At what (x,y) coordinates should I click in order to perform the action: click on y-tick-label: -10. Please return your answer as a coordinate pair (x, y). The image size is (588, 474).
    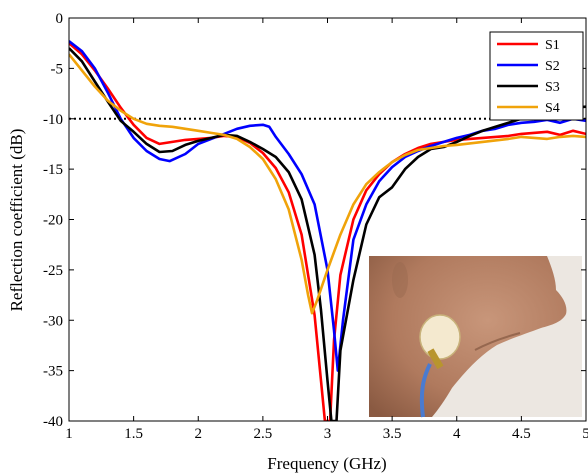
    Looking at the image, I should click on (53, 120).